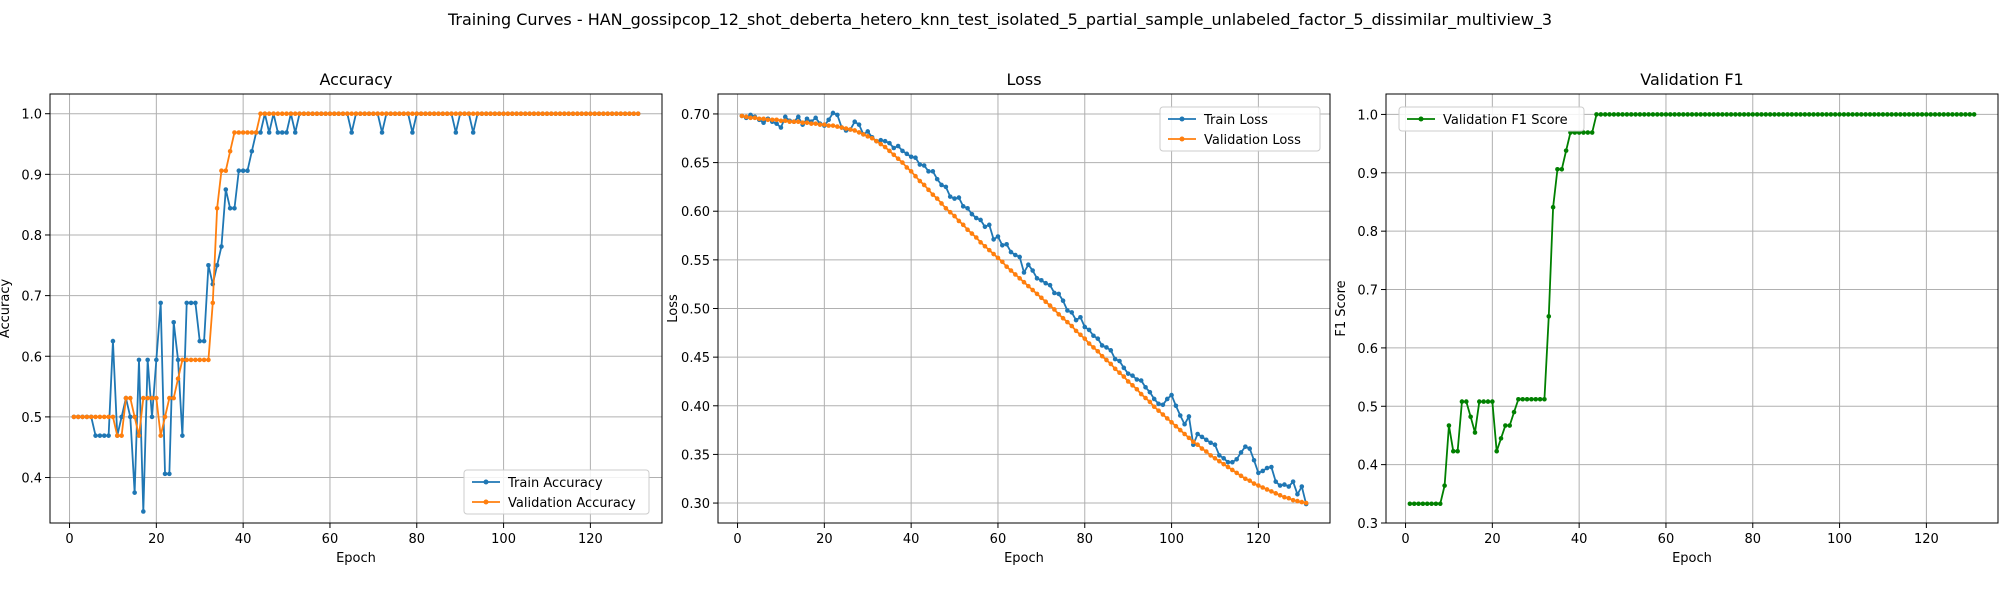 This screenshot has width=2000, height=600. What do you see at coordinates (1691, 79) in the screenshot?
I see `chart-title: Validation F1` at bounding box center [1691, 79].